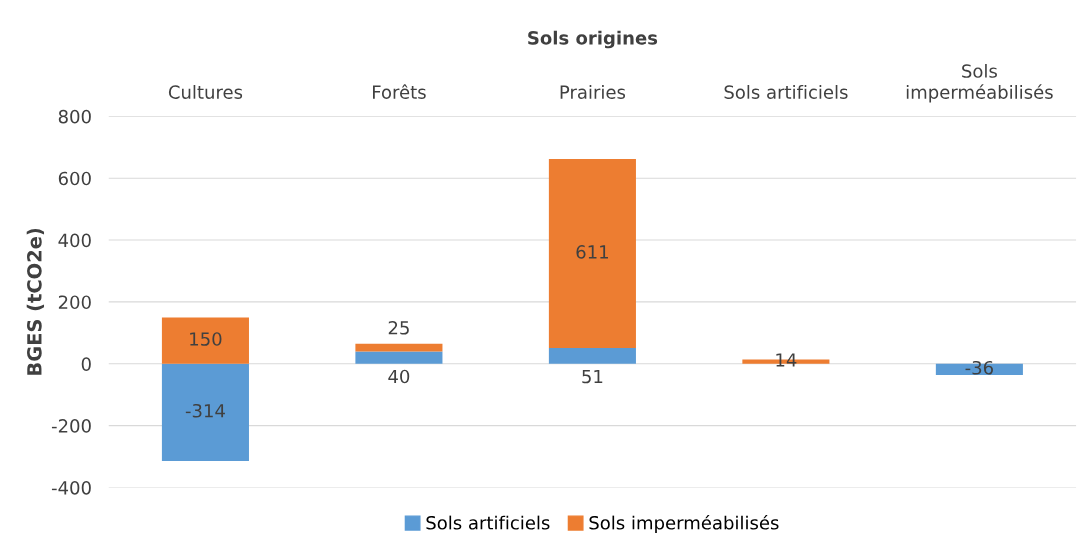 This screenshot has width=1087, height=554. Describe the element at coordinates (399, 91) in the screenshot. I see `x-tick-label: Forêts` at that location.